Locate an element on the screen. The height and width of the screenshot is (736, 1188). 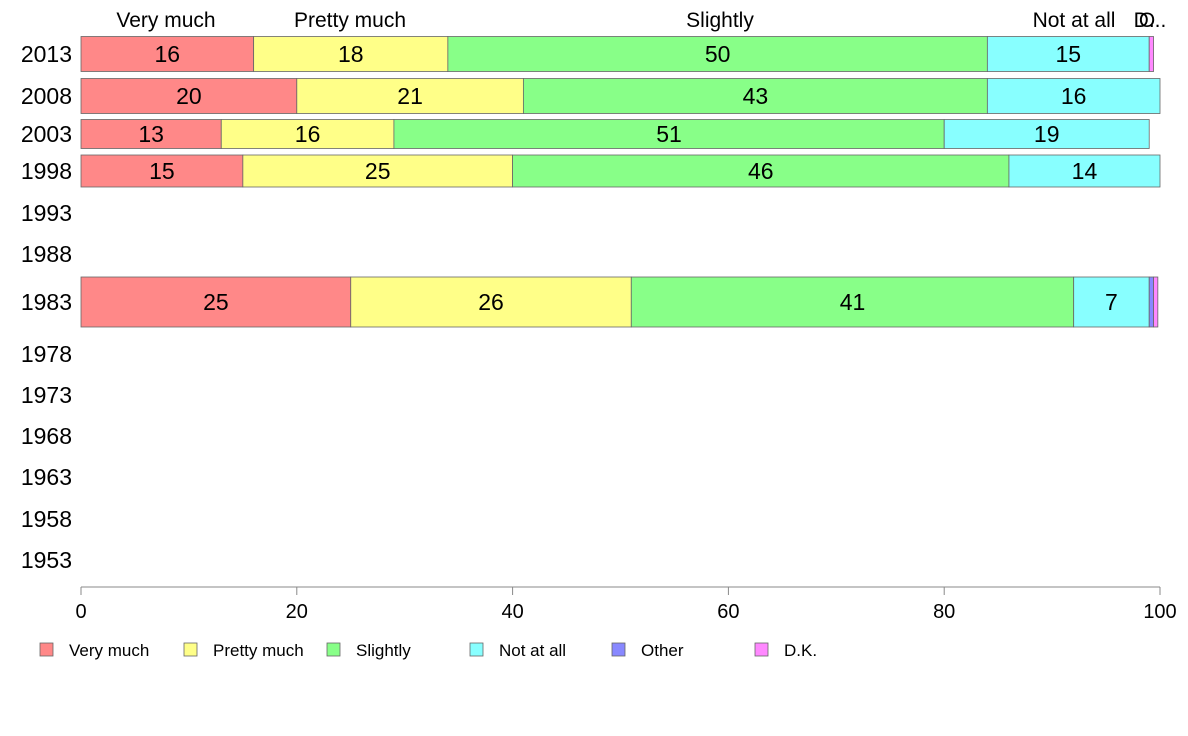
data-label: 19 is located at coordinates (1047, 134).